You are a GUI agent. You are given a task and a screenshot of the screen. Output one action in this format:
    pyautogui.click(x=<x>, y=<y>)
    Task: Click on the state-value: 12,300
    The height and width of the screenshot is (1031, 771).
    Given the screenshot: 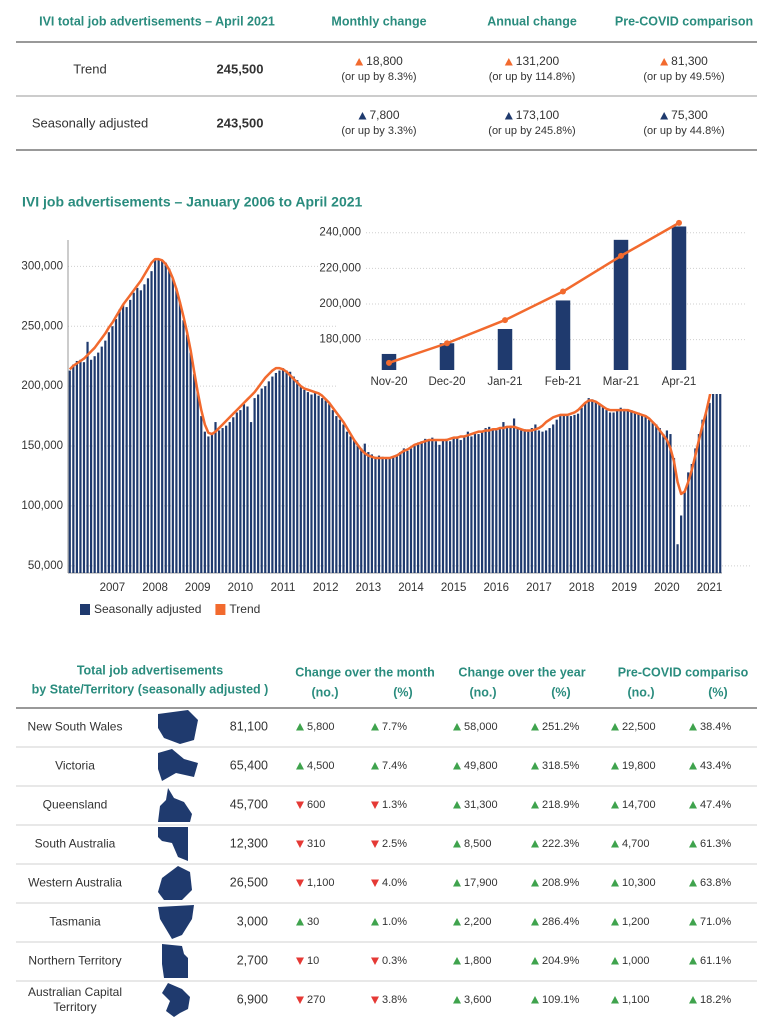 What is the action you would take?
    pyautogui.click(x=249, y=843)
    